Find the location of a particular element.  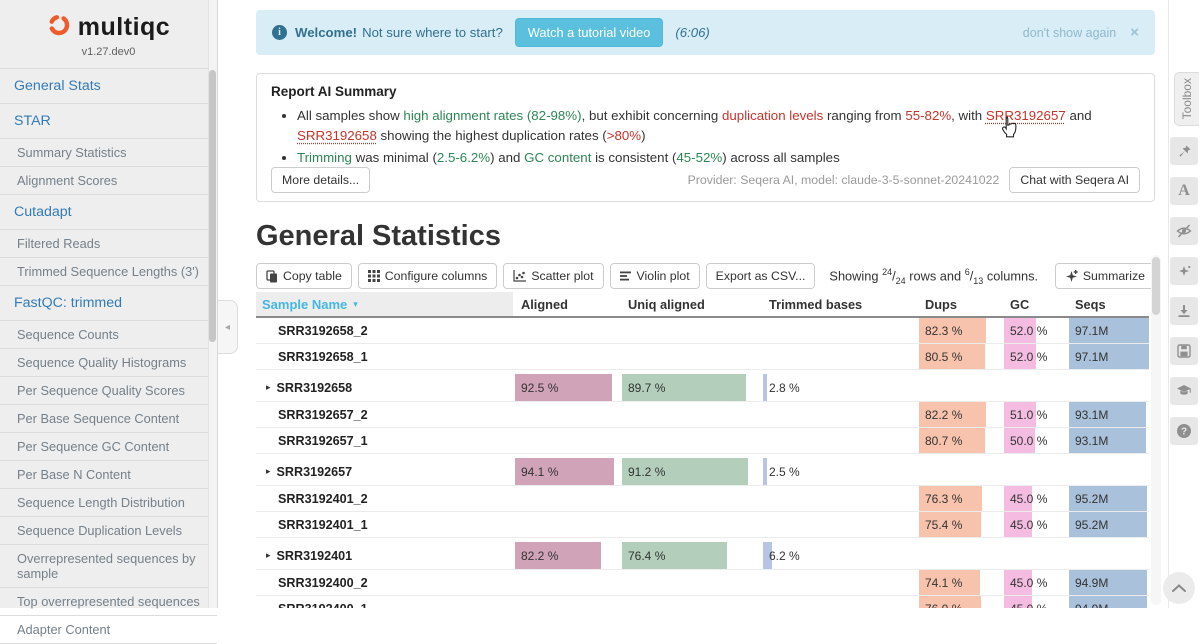

showing-summary: Showing 24/24 rows and 6/13 columns. is located at coordinates (934, 276).